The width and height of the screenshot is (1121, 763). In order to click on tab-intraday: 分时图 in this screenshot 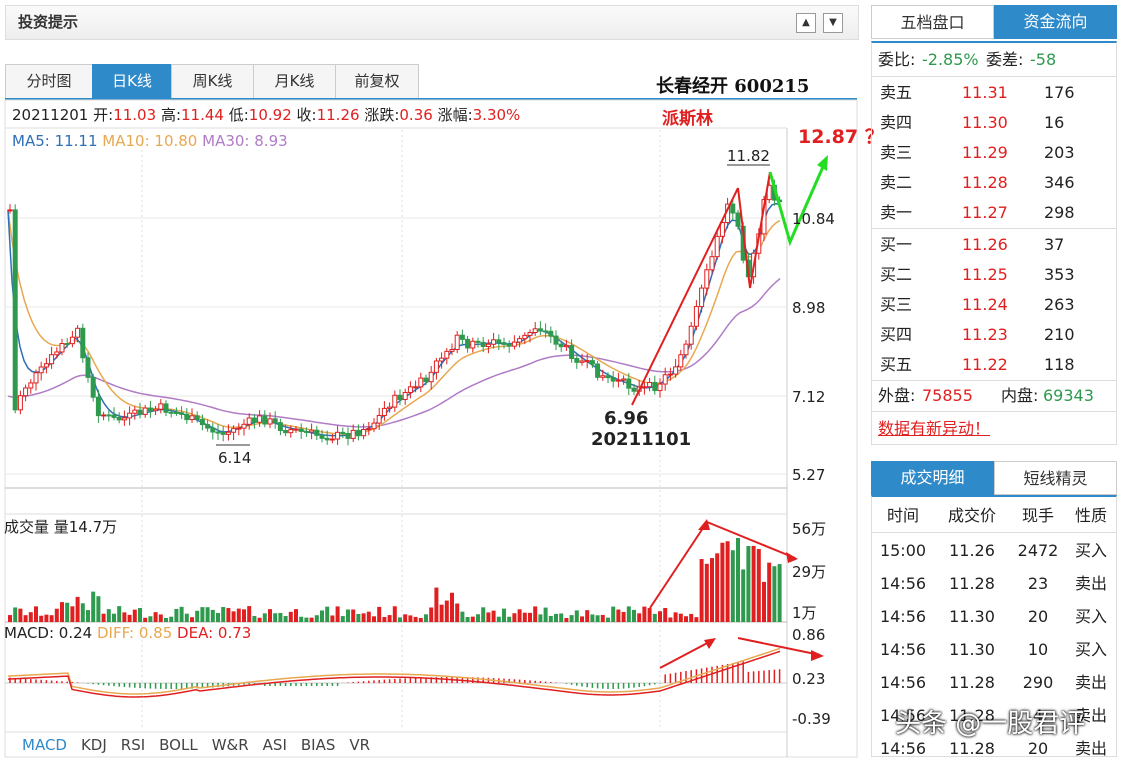, I will do `click(49, 81)`.